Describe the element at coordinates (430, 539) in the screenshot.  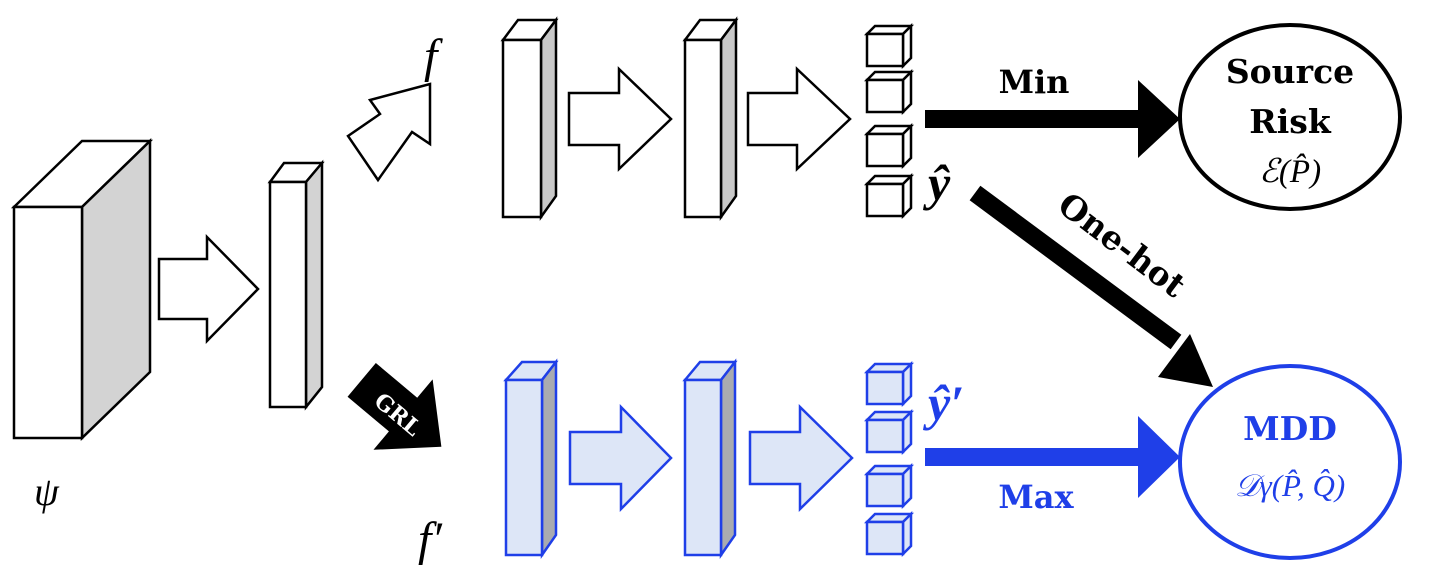
I see `f-prime-label: f′` at that location.